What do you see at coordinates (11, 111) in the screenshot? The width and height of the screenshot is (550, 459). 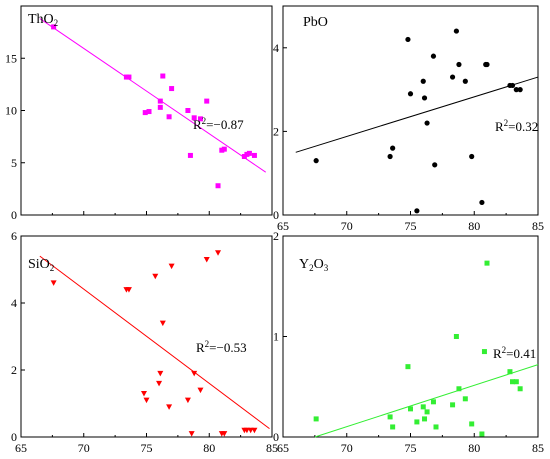 I see `y-tick-label: 10` at bounding box center [11, 111].